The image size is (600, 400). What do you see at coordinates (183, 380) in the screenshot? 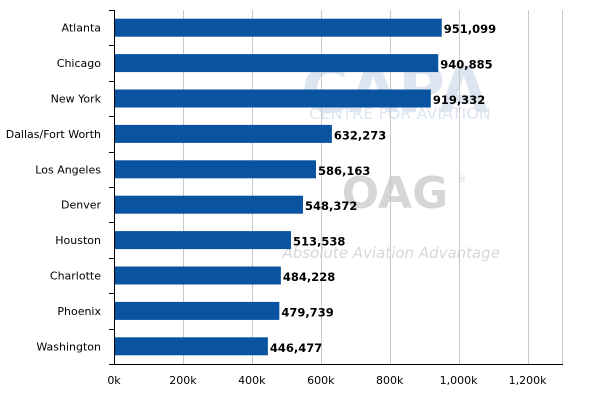
I see `x-tick-label: 200k` at bounding box center [183, 380].